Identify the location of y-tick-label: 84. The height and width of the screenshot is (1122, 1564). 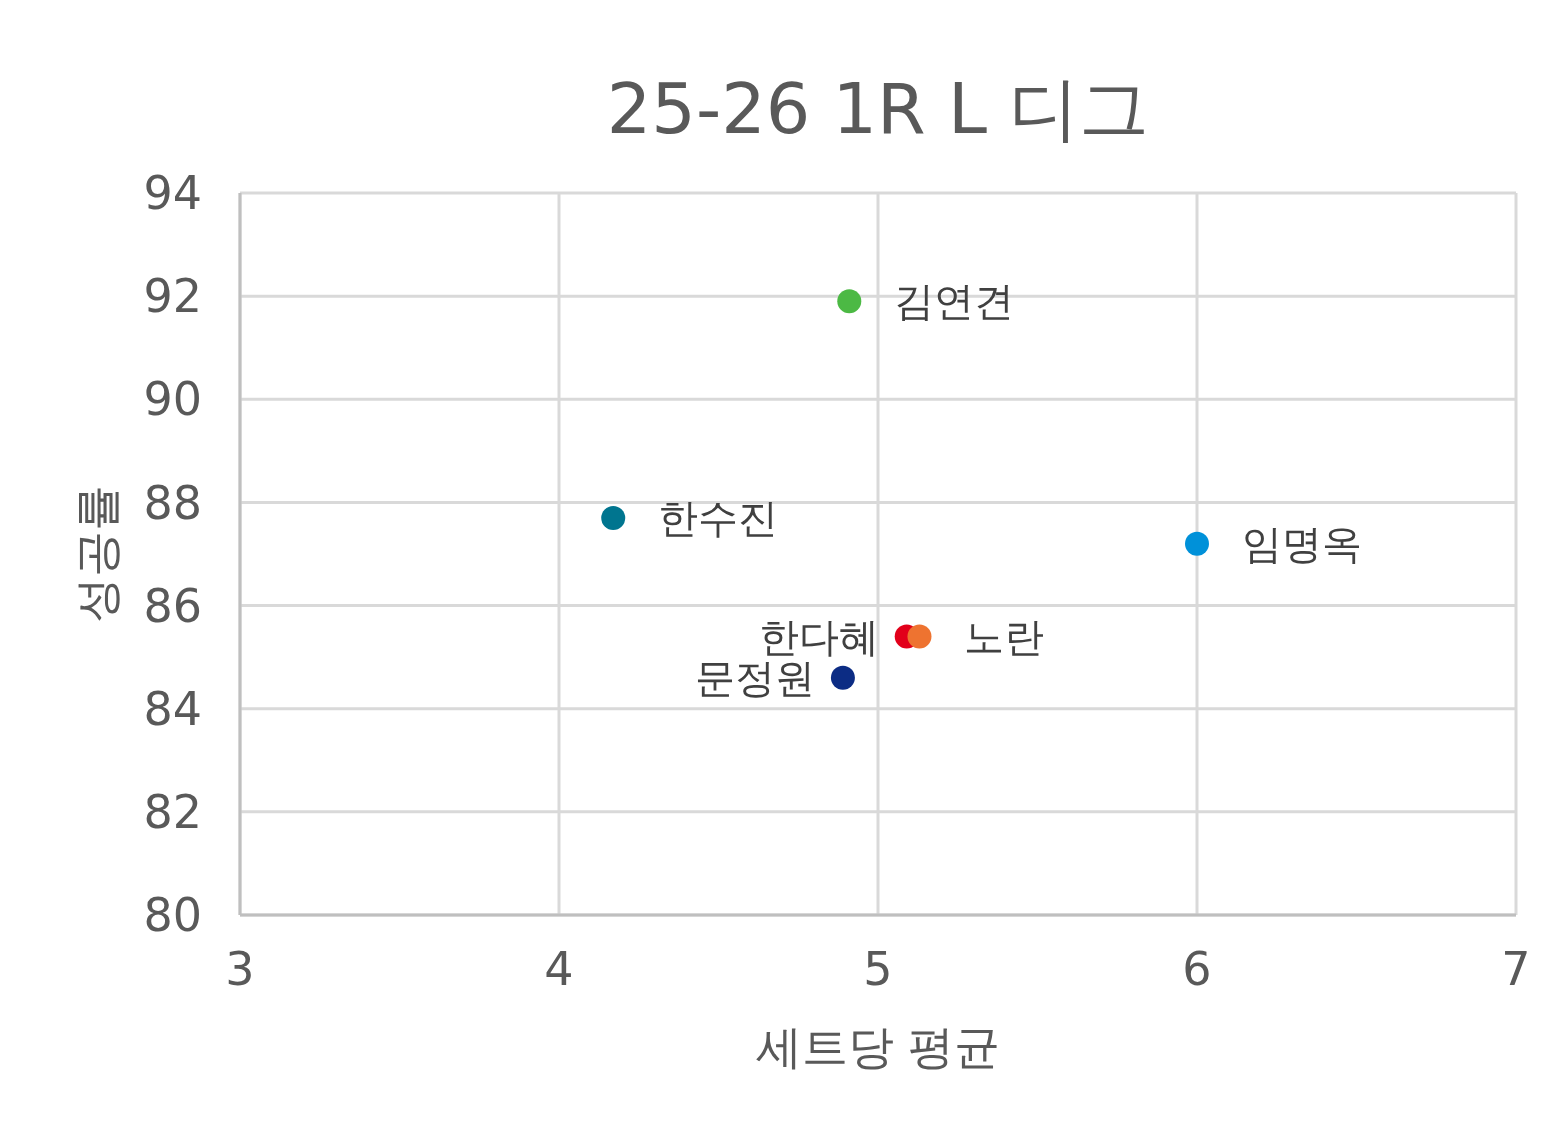
(172, 708).